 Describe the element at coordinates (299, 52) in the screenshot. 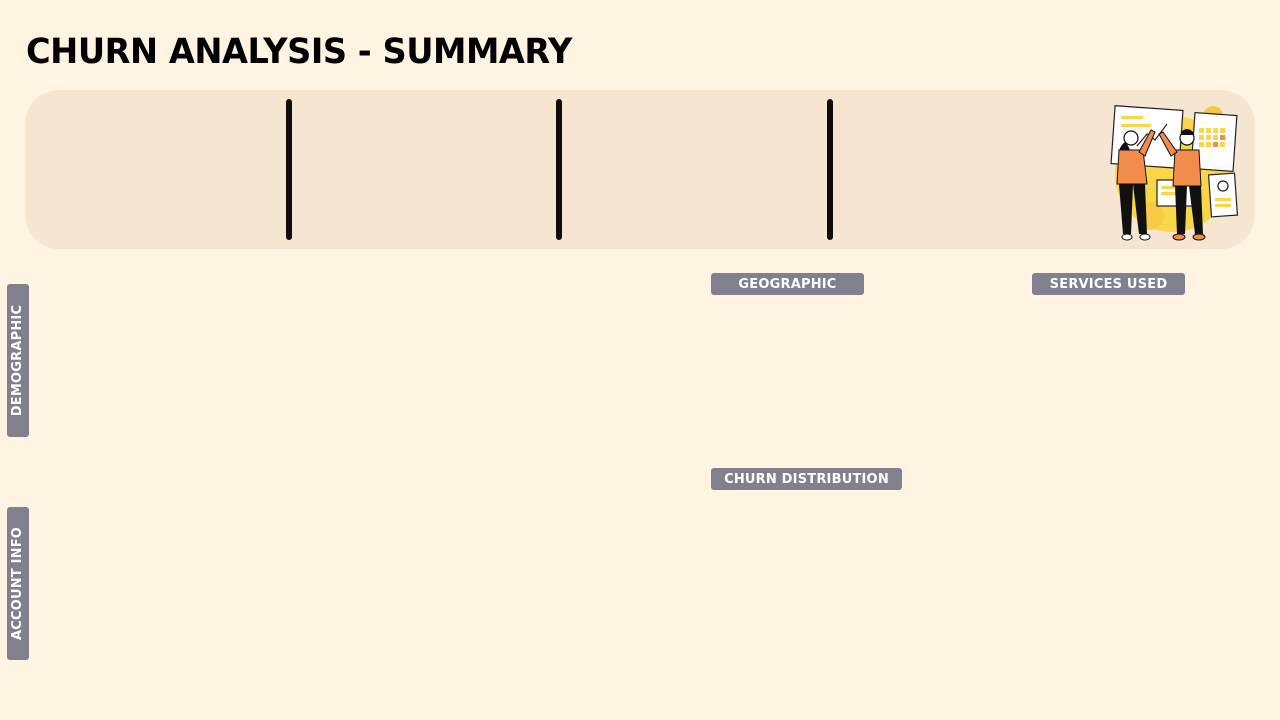

I see `page-title: CHURN ANALYSIS - SUMMARY` at that location.